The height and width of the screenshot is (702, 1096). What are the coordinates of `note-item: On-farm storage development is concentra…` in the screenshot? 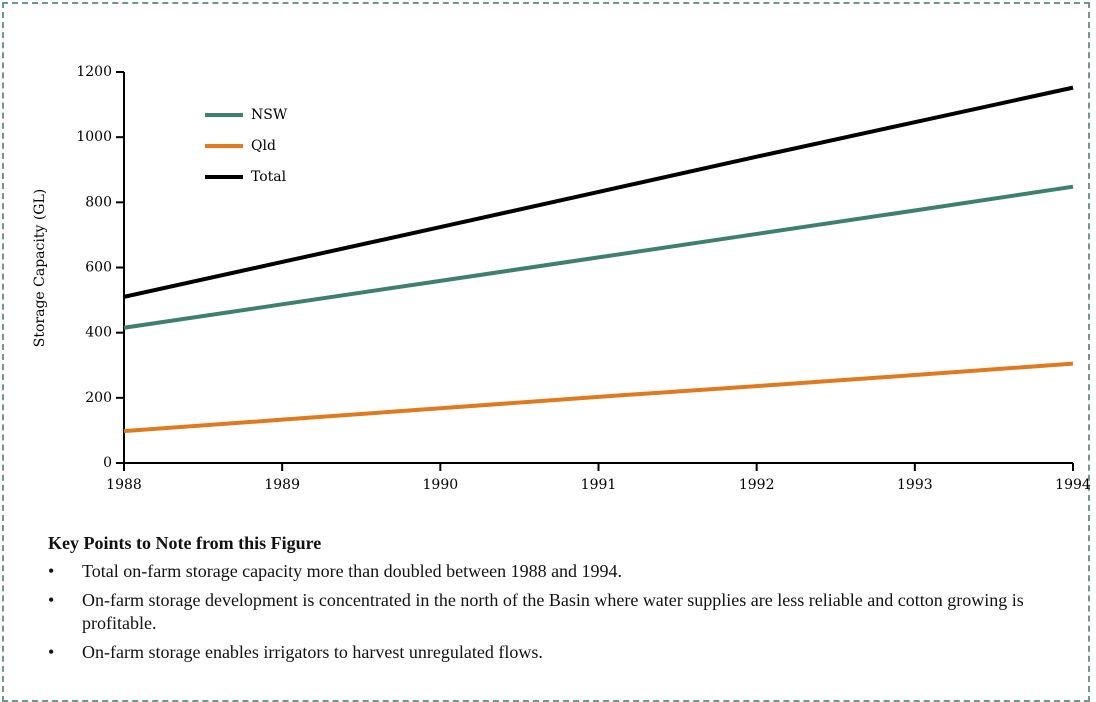 It's located at (548, 612).